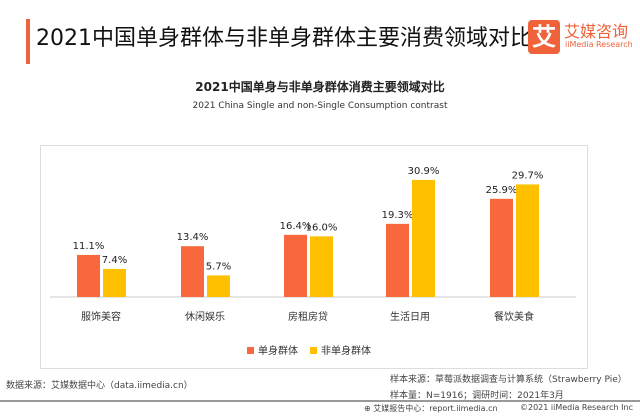 The height and width of the screenshot is (416, 640). What do you see at coordinates (322, 227) in the screenshot?
I see `data-label: 16.0%` at bounding box center [322, 227].